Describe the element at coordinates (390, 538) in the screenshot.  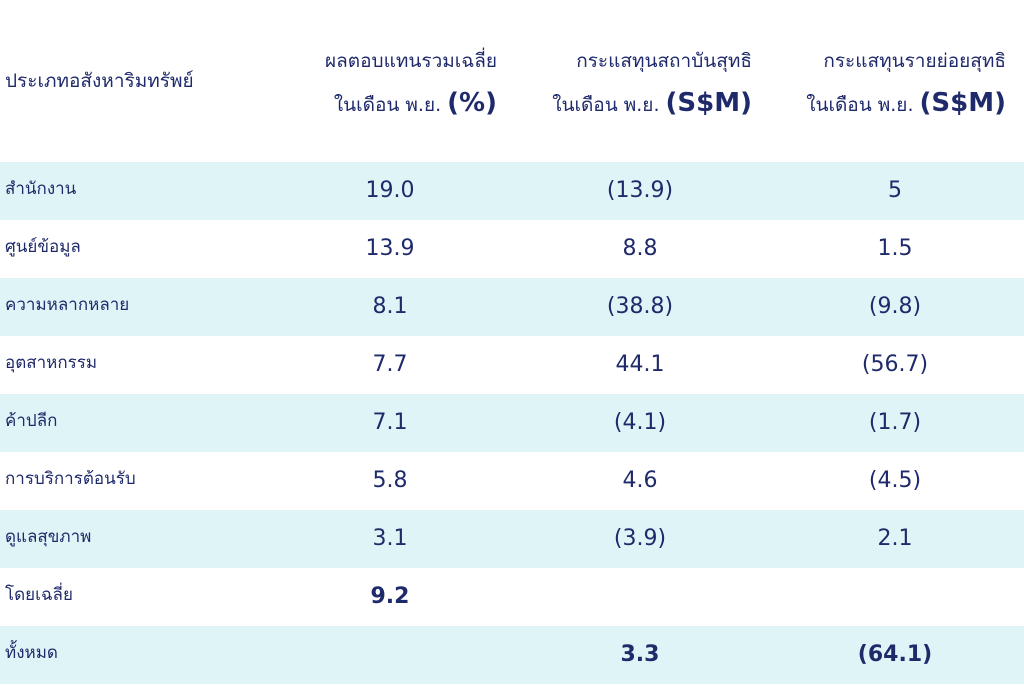
I see `table-cell: 3.1` at that location.